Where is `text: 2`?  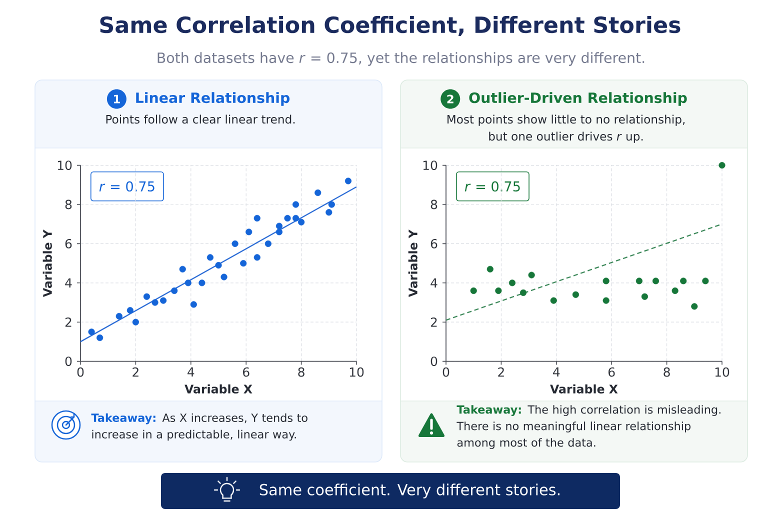 text: 2 is located at coordinates (450, 99).